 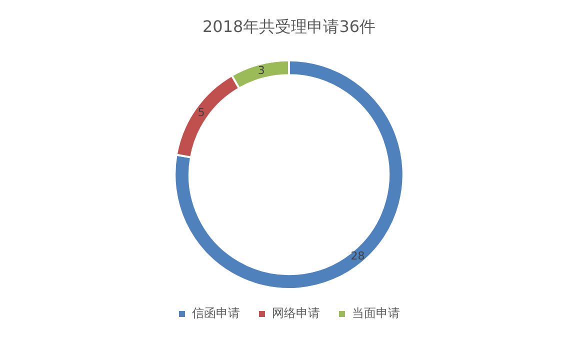 What do you see at coordinates (296, 313) in the screenshot?
I see `legend-label: 网络申请` at bounding box center [296, 313].